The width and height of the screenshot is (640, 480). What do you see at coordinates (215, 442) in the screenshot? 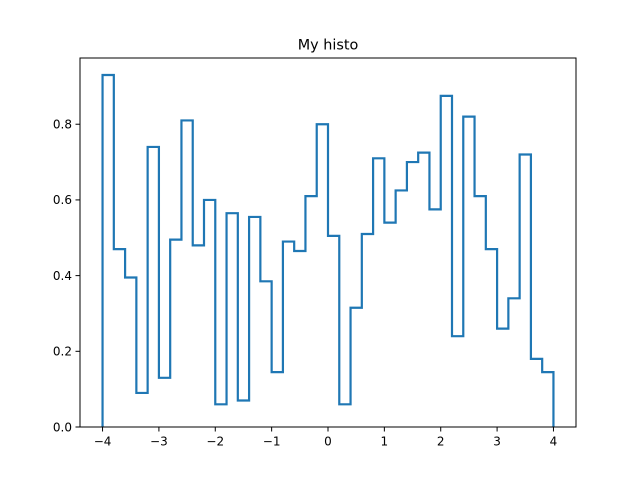
I see `x-tick-label: −2` at bounding box center [215, 442].